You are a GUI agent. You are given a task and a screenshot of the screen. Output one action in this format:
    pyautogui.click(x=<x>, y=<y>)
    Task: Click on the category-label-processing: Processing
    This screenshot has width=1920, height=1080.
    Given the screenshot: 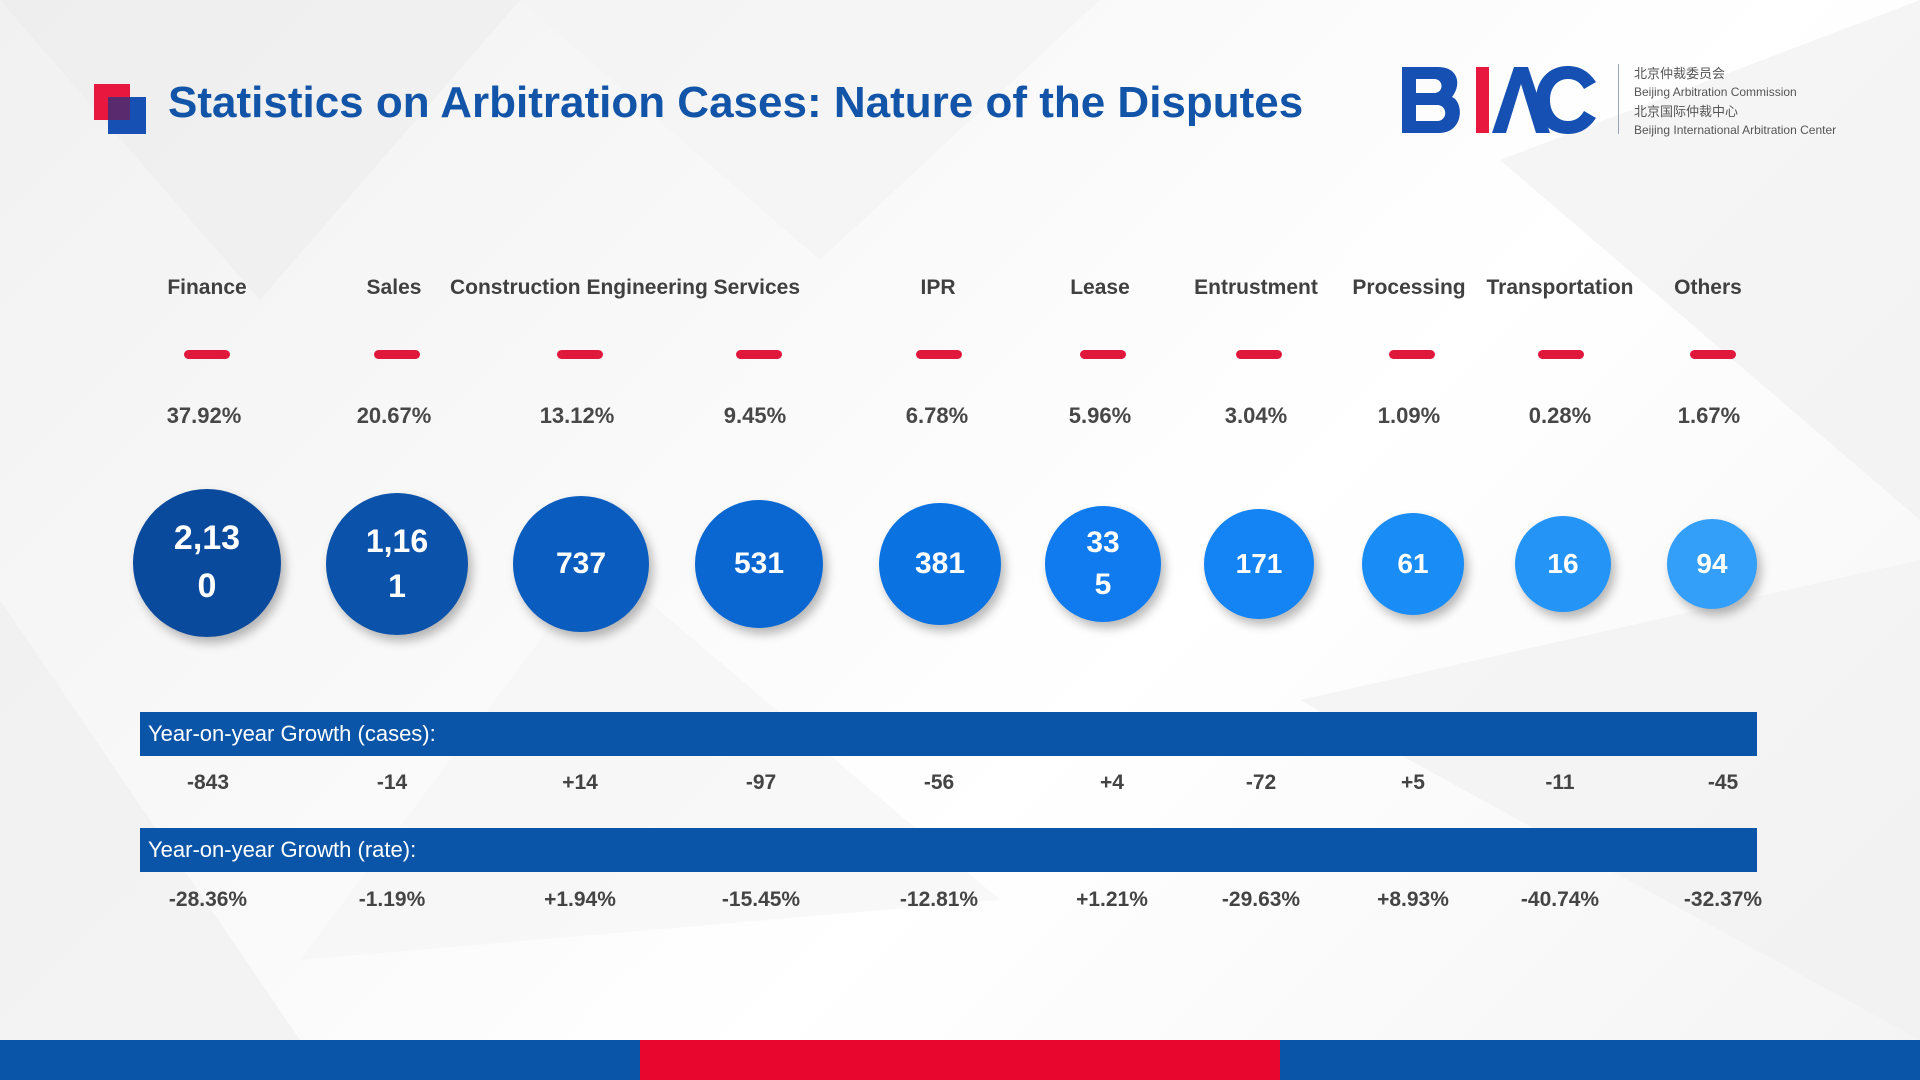 What is the action you would take?
    pyautogui.click(x=1409, y=287)
    